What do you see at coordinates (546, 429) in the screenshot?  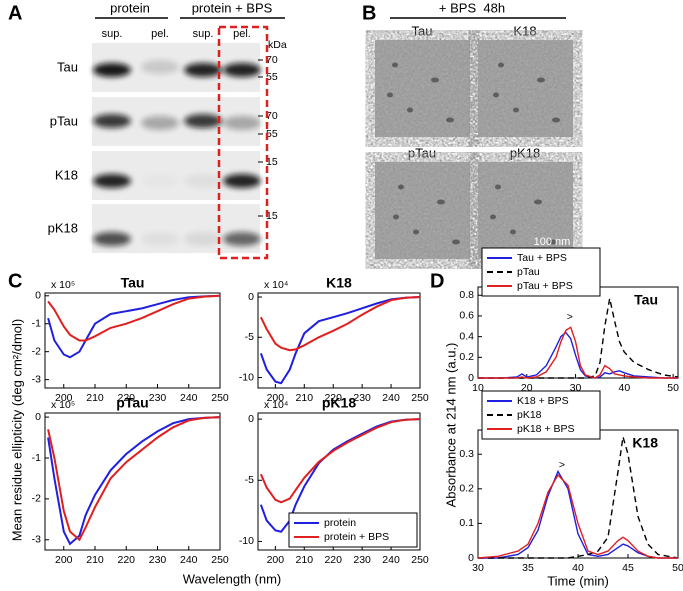 I see `legend-label: pK18 + BPS` at bounding box center [546, 429].